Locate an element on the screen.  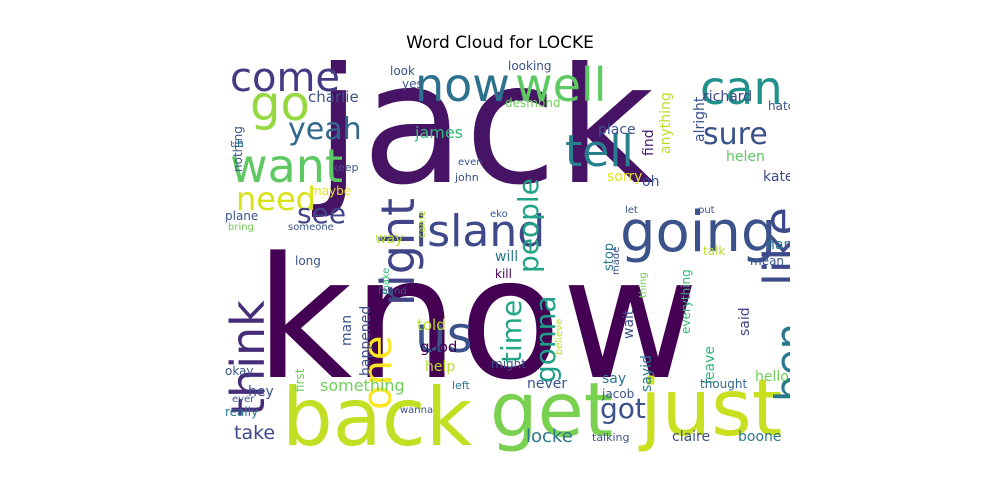
word-maybe: maybe is located at coordinates (331, 191).